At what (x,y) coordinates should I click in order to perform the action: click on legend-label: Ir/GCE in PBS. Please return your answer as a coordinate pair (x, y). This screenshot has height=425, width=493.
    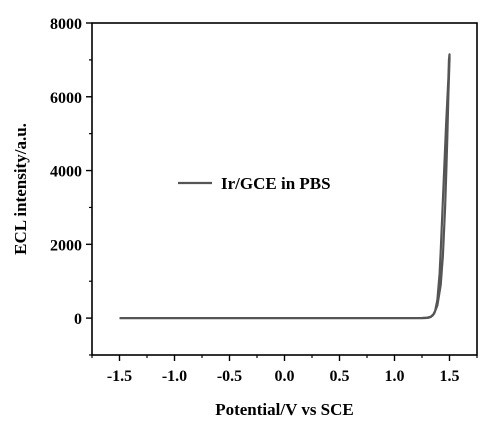
    Looking at the image, I should click on (276, 183).